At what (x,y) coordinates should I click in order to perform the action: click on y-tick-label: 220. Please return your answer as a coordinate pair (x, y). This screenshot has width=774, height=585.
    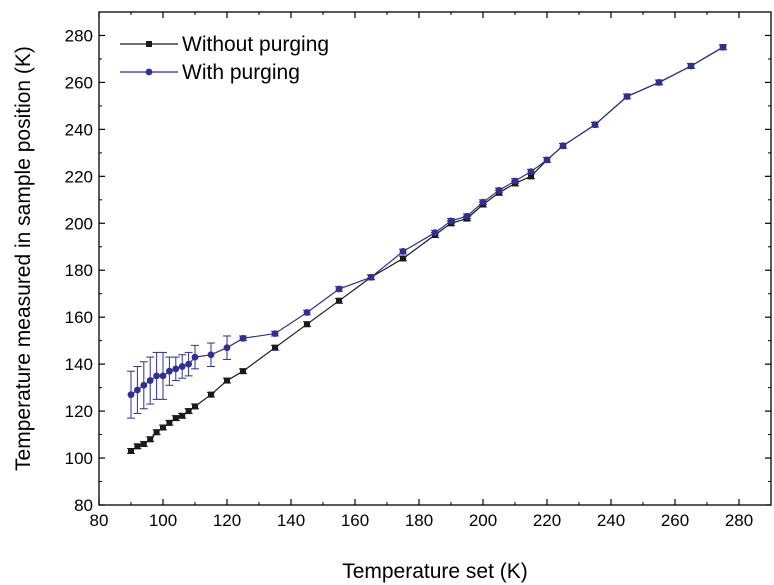
    Looking at the image, I should click on (79, 176).